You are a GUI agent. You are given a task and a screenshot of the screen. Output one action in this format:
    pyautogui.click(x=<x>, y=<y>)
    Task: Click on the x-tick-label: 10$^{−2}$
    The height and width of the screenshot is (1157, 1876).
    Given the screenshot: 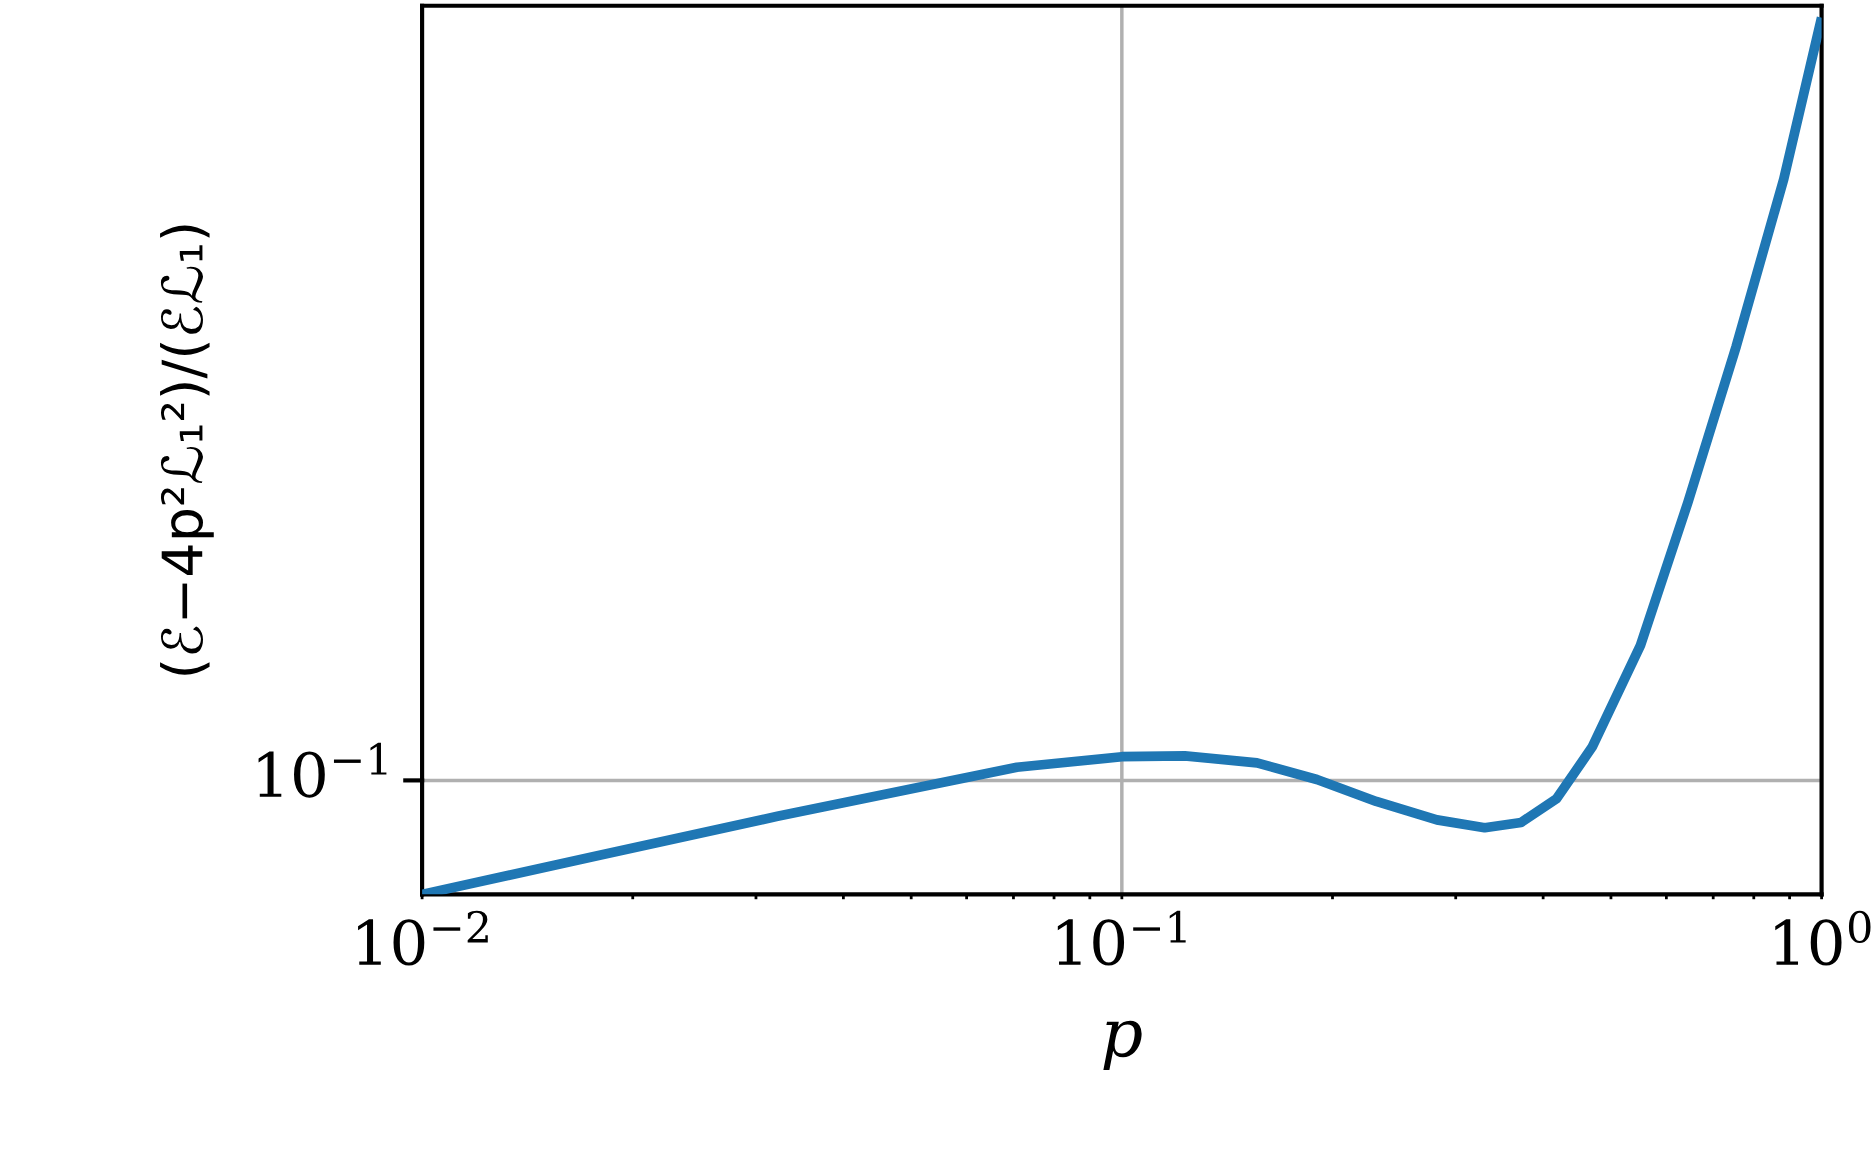 What is the action you would take?
    pyautogui.click(x=423, y=938)
    